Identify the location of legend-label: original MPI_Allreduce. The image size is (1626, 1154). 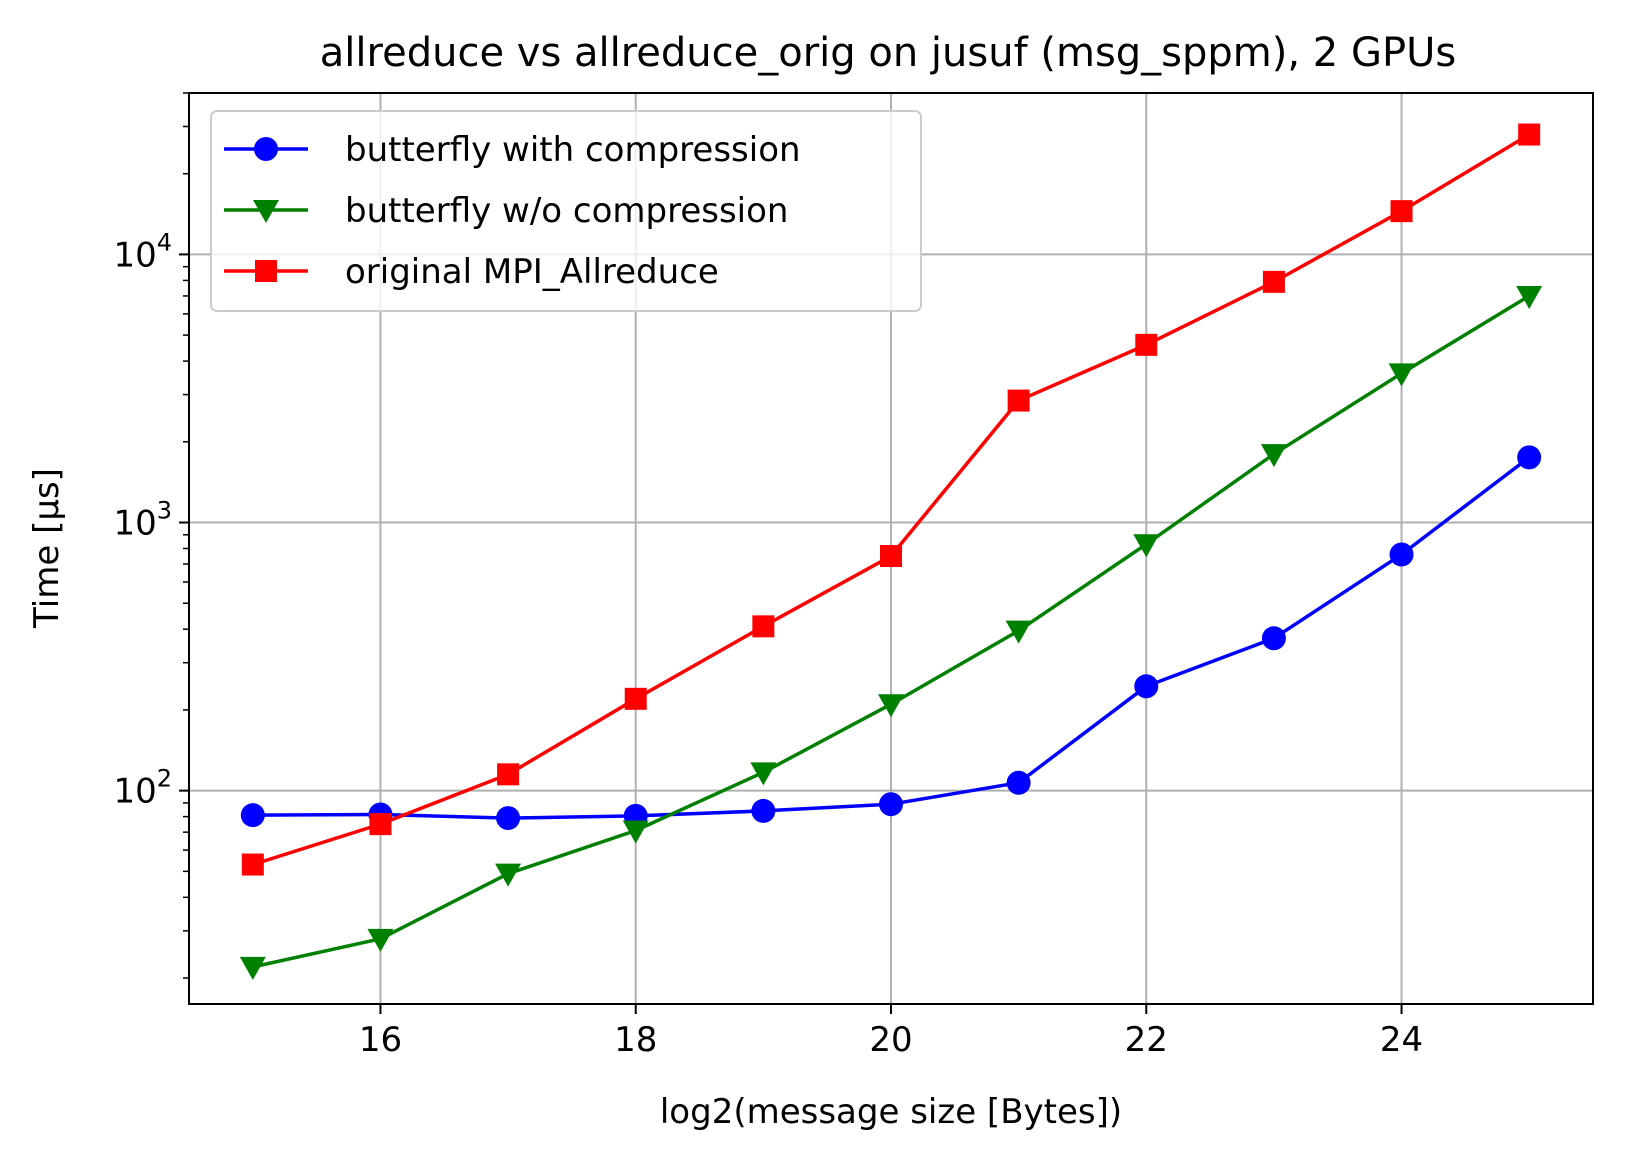
(532, 272).